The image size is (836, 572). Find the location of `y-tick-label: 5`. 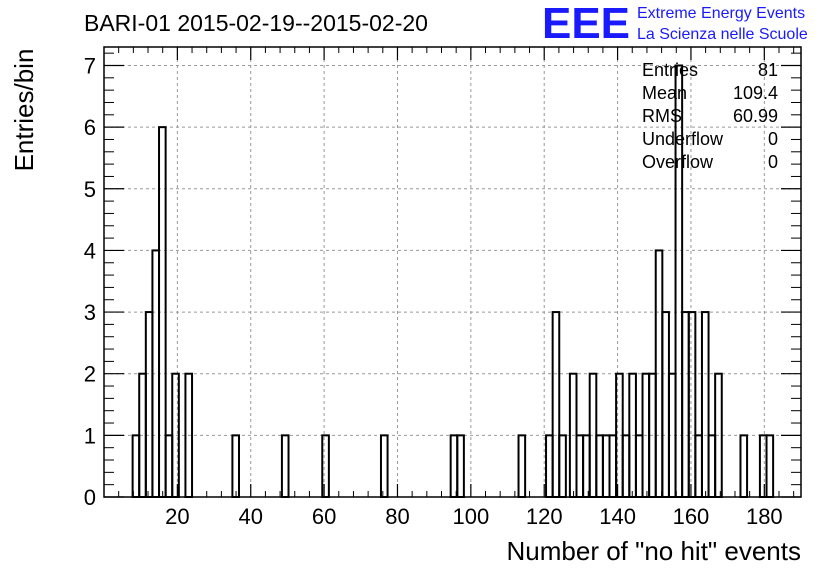

y-tick-label: 5 is located at coordinates (90, 189).